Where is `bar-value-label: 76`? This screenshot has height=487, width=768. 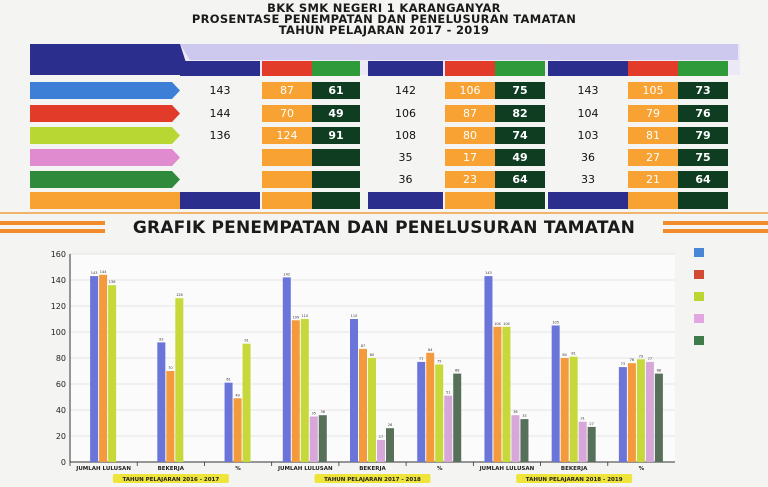
bar-value-label: 76 is located at coordinates (632, 360).